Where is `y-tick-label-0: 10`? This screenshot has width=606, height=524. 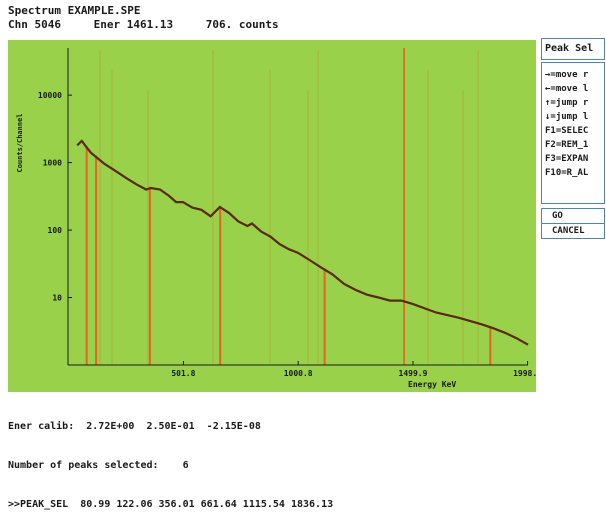 y-tick-label-0: 10 is located at coordinates (57, 298).